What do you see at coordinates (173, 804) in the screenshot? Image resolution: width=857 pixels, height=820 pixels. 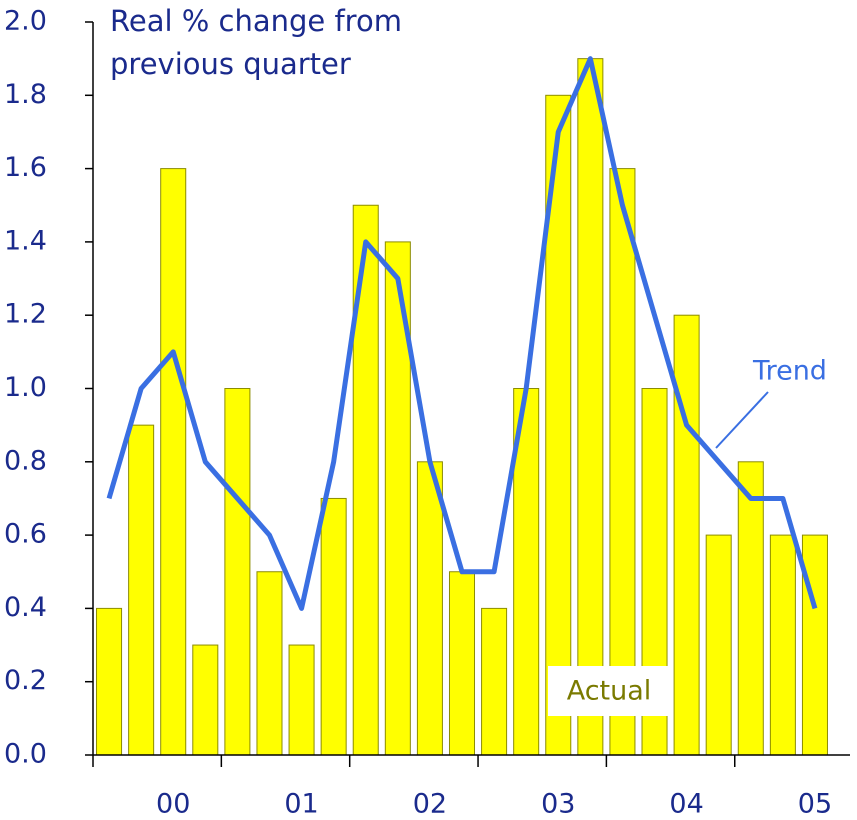 I see `x-tick-label: 00` at bounding box center [173, 804].